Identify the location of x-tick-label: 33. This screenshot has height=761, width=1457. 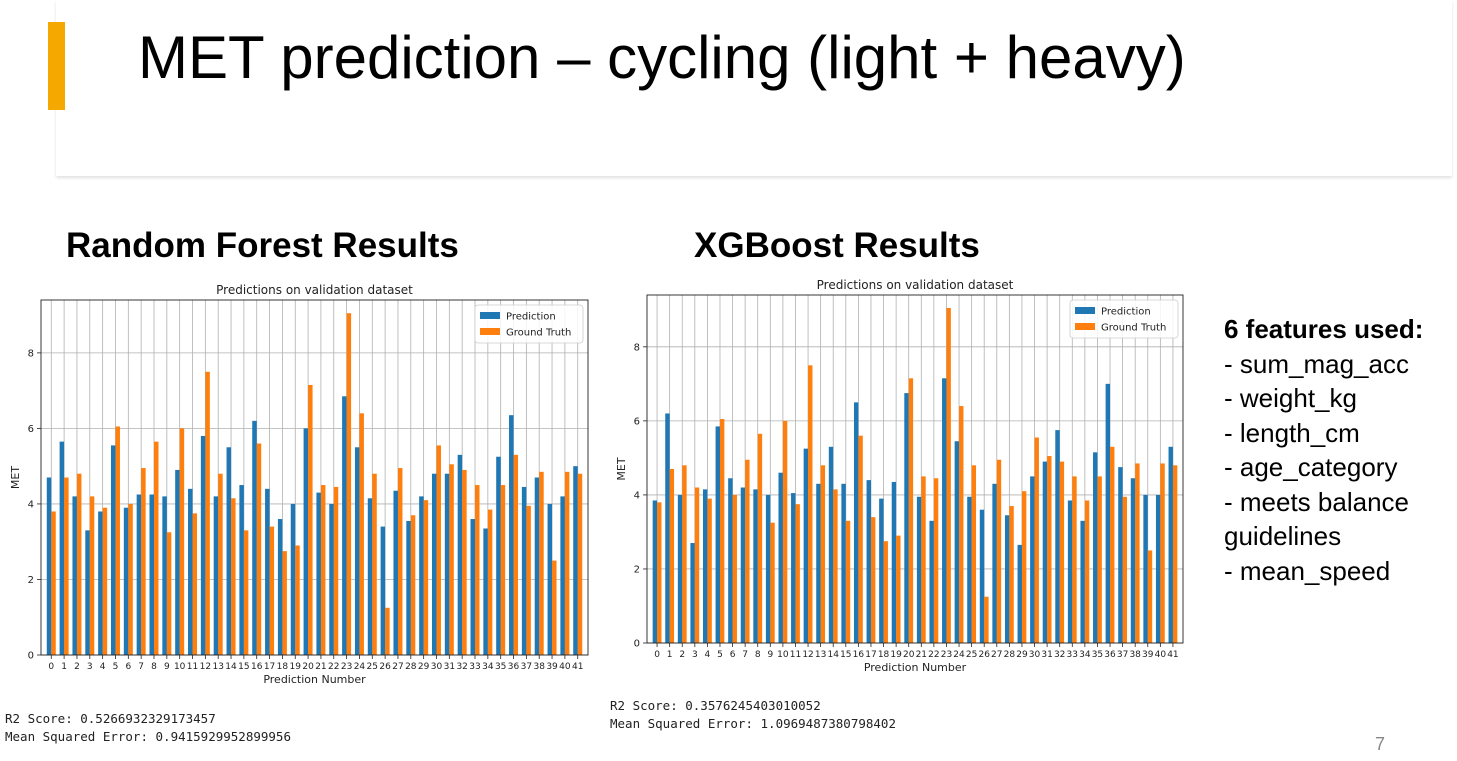
(474, 667).